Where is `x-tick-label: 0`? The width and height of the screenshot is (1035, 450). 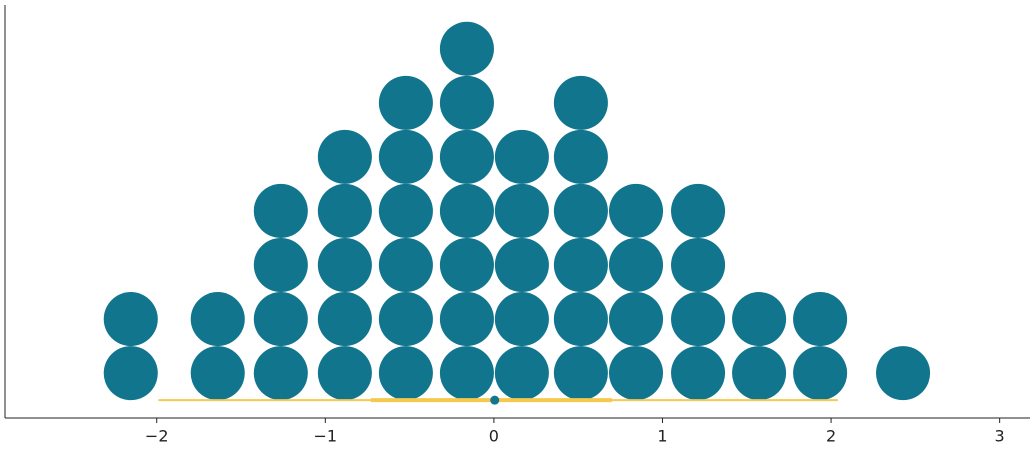 x-tick-label: 0 is located at coordinates (494, 436).